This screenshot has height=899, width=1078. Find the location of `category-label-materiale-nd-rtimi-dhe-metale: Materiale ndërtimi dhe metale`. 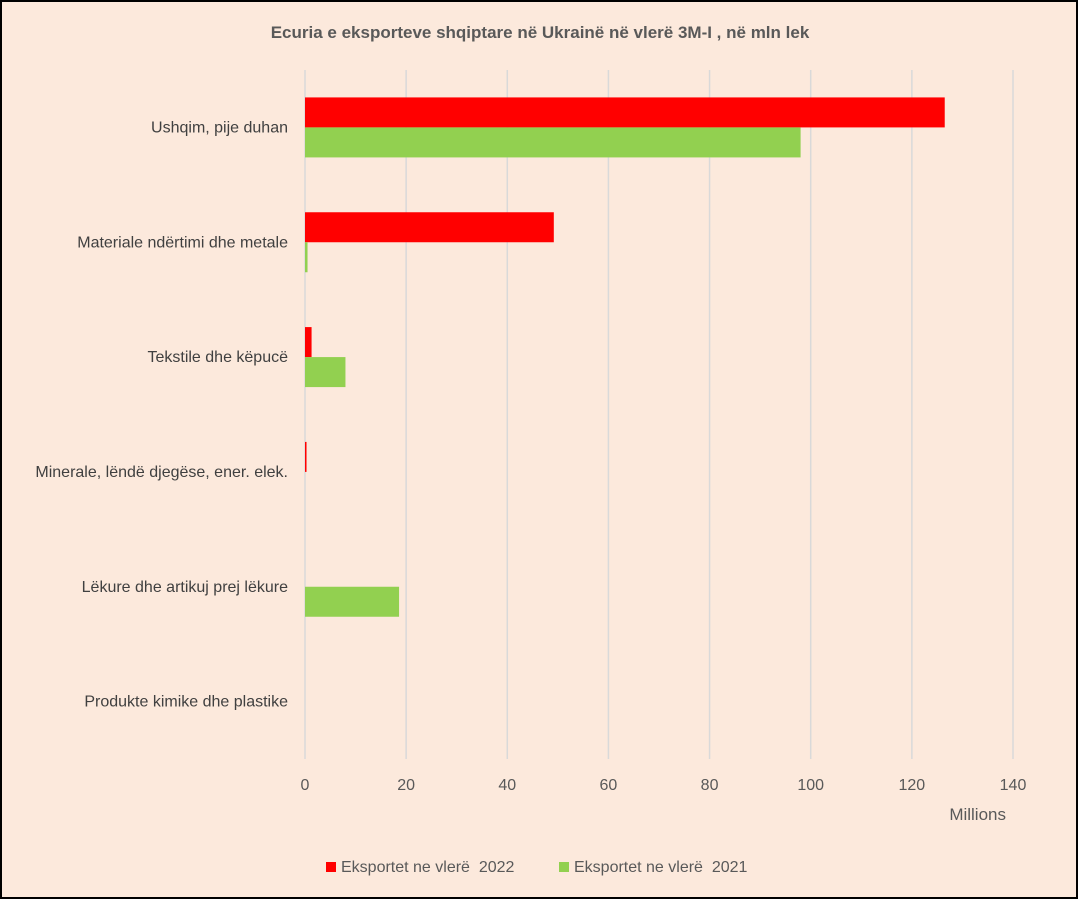

category-label-materiale-nd-rtimi-dhe-metale: Materiale ndërtimi dhe metale is located at coordinates (182, 242).